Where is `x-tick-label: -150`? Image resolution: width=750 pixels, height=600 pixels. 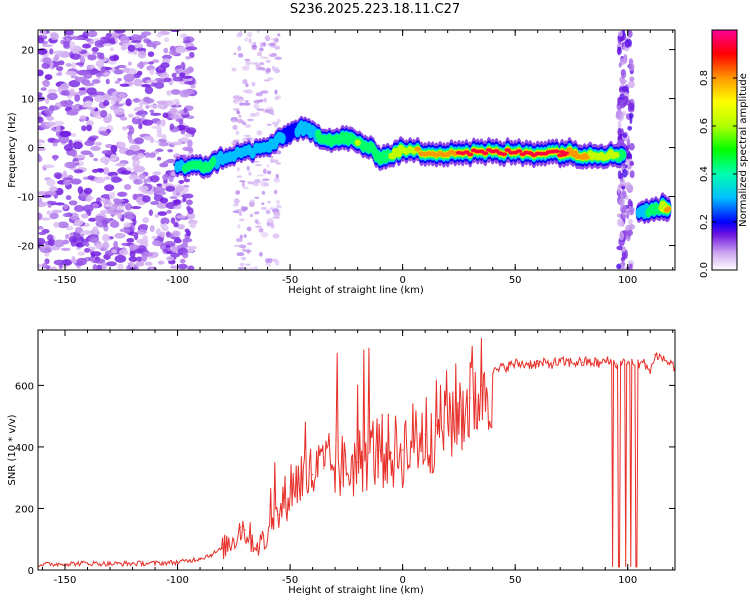 x-tick-label: -150 is located at coordinates (65, 580).